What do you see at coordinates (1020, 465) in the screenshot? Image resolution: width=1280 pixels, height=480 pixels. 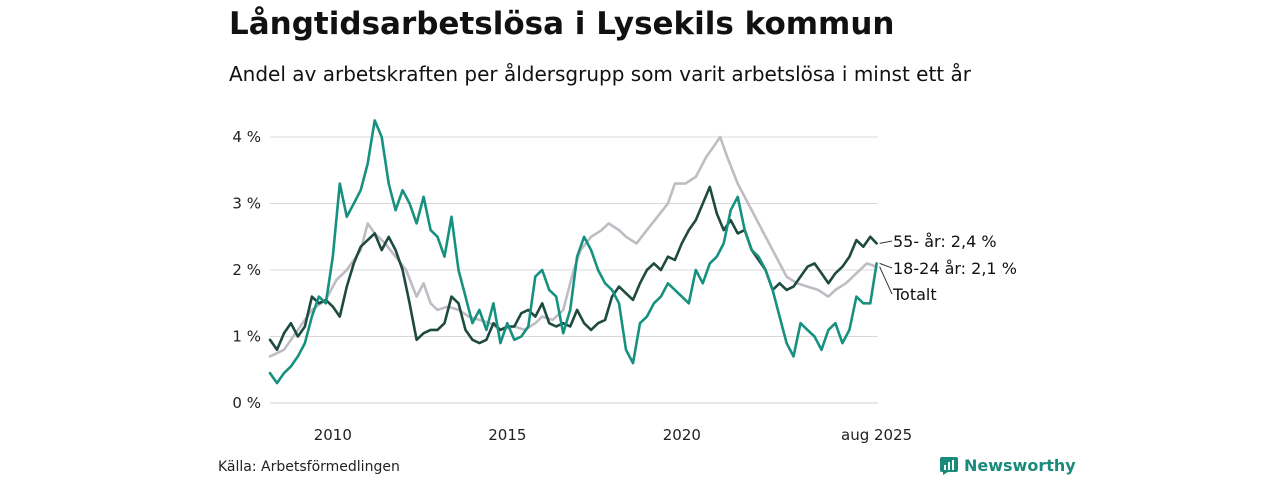 I see `brand-name: Newsworthy` at bounding box center [1020, 465].